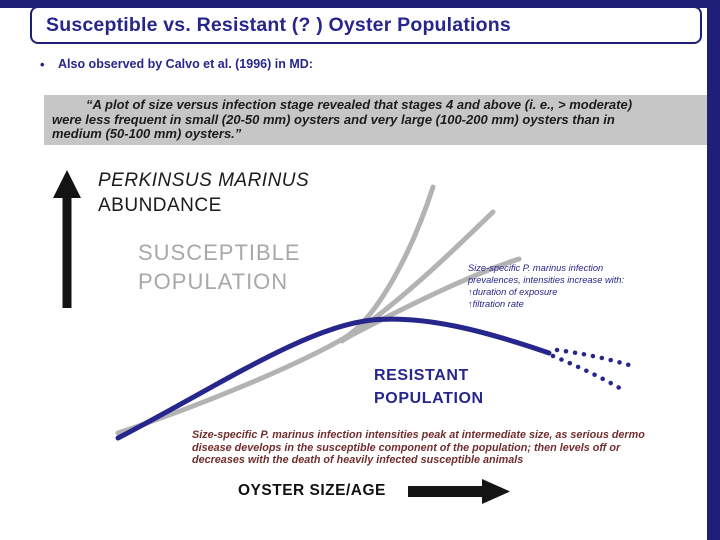  What do you see at coordinates (429, 387) in the screenshot?
I see `resistant-population-label: RESISTANT POPULATION` at bounding box center [429, 387].